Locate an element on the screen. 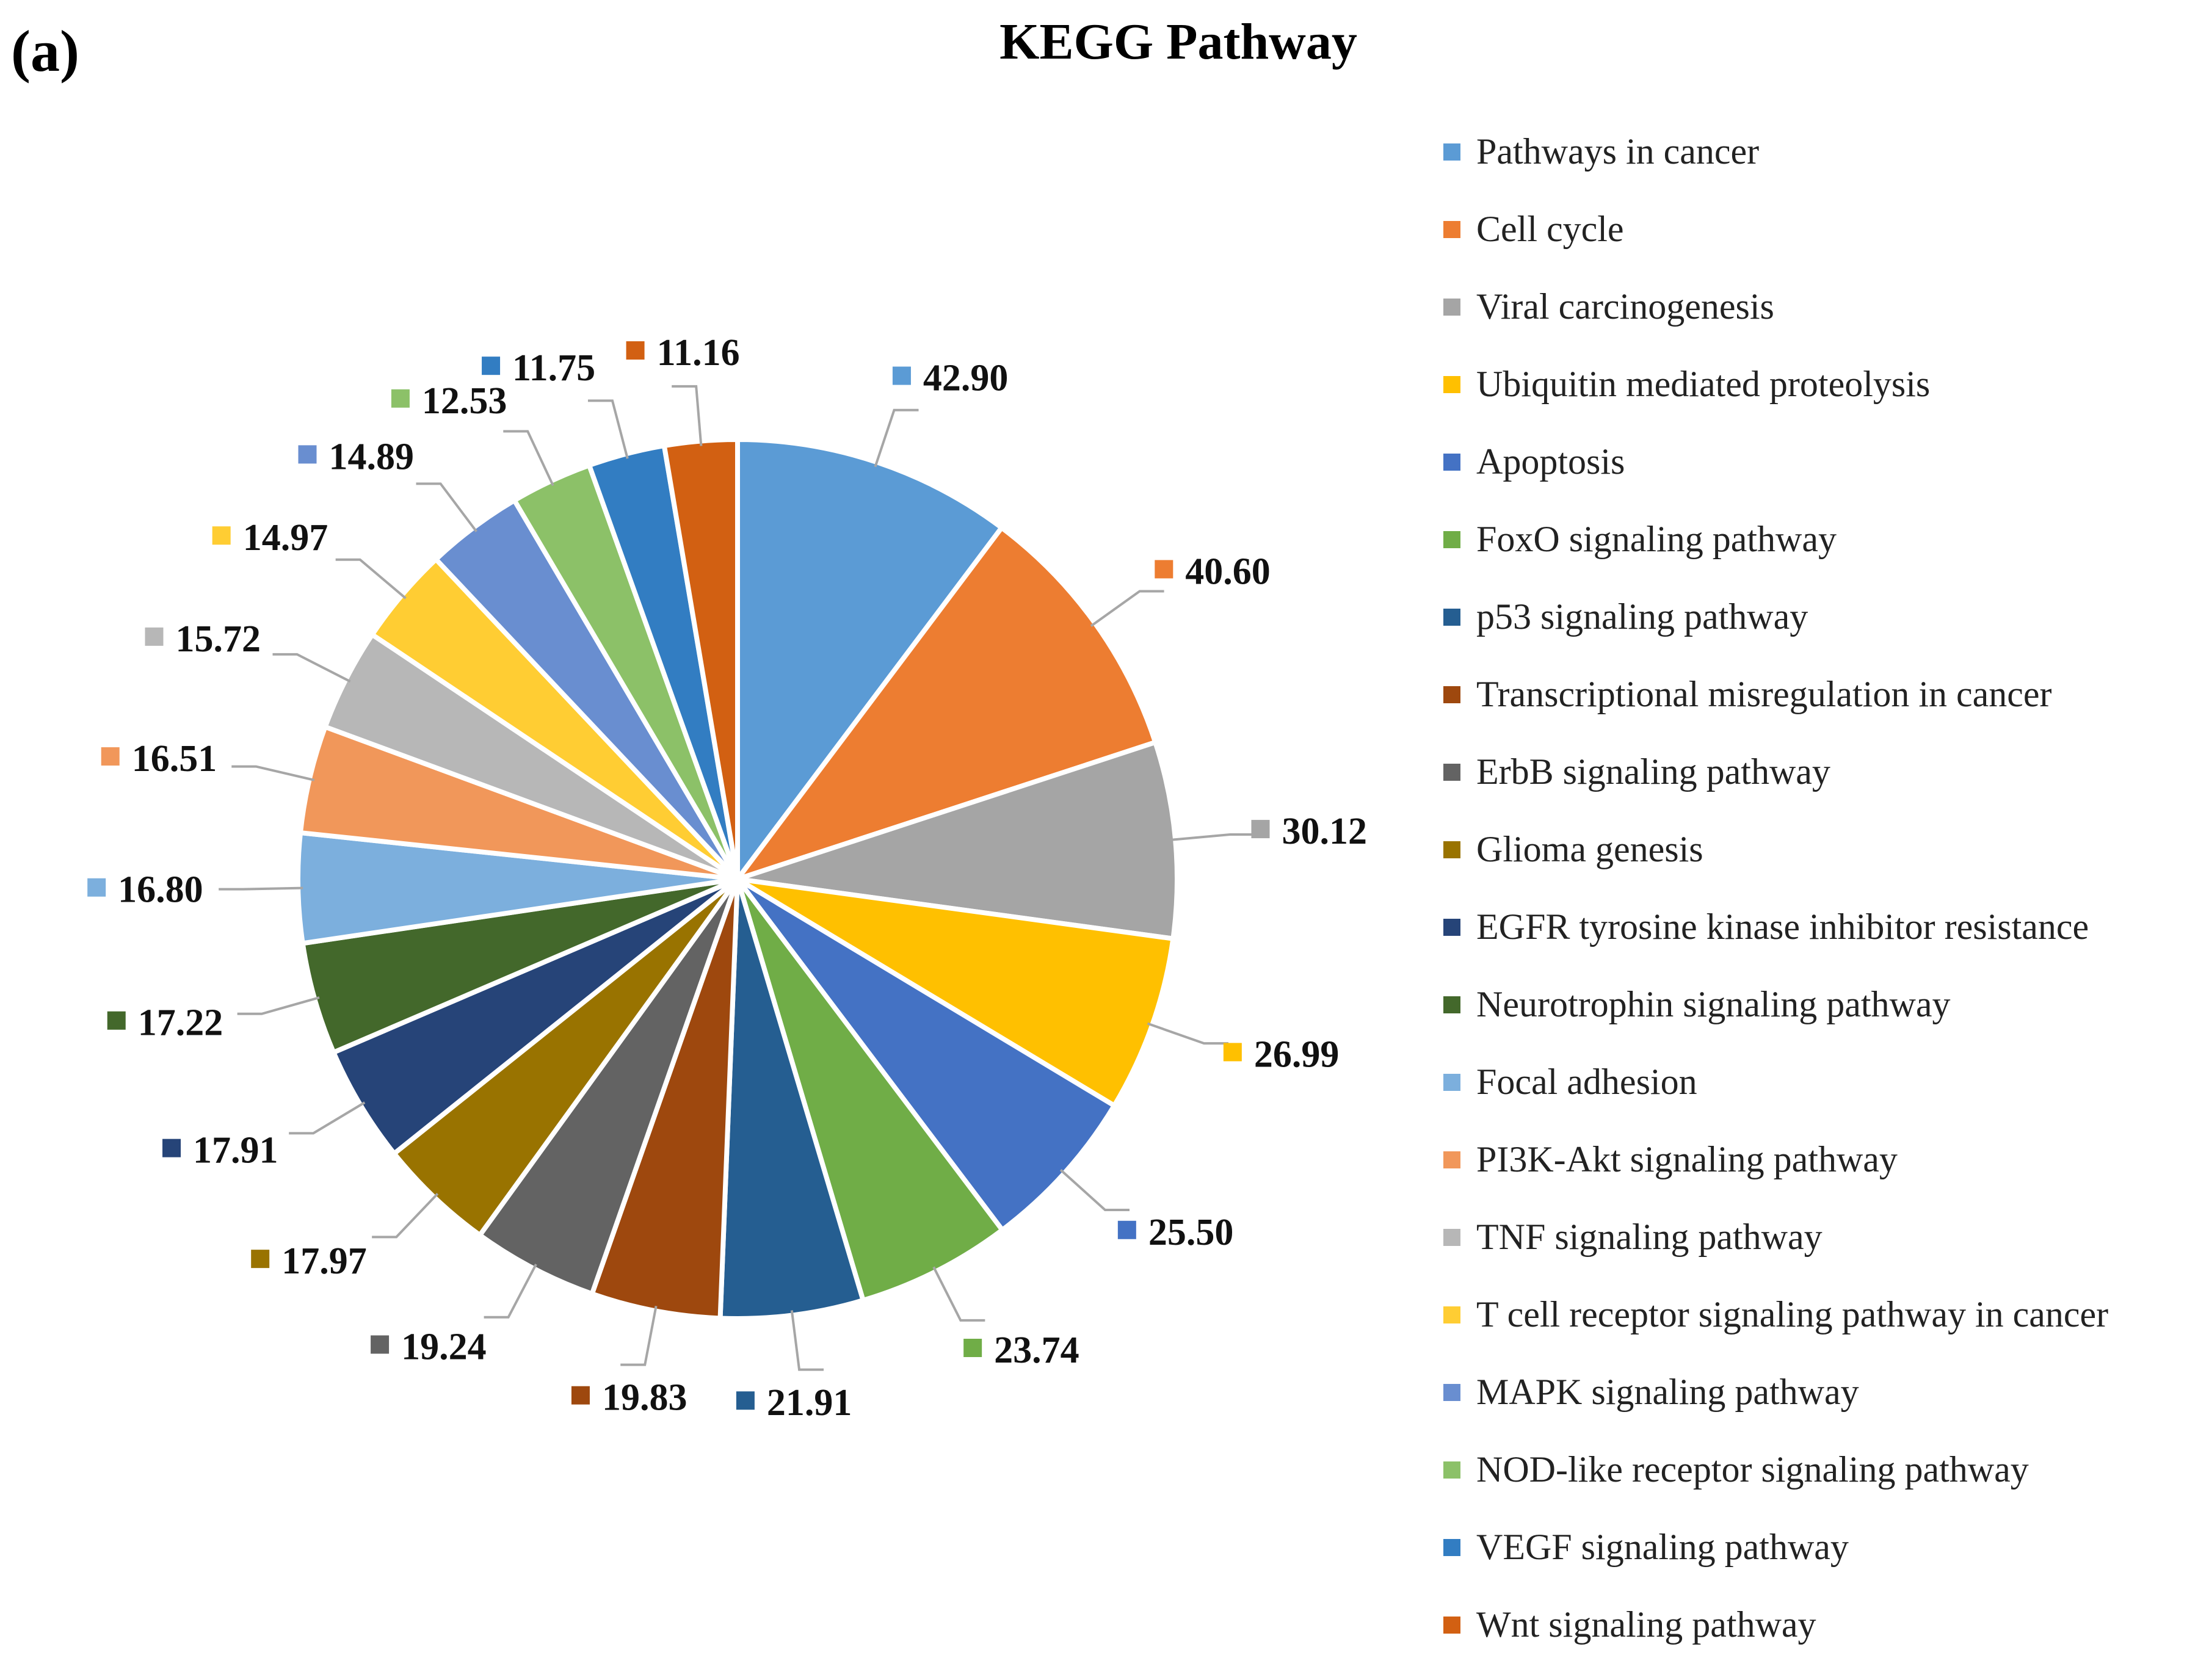  legend-item: TNF signaling pathway is located at coordinates (1818, 1253).